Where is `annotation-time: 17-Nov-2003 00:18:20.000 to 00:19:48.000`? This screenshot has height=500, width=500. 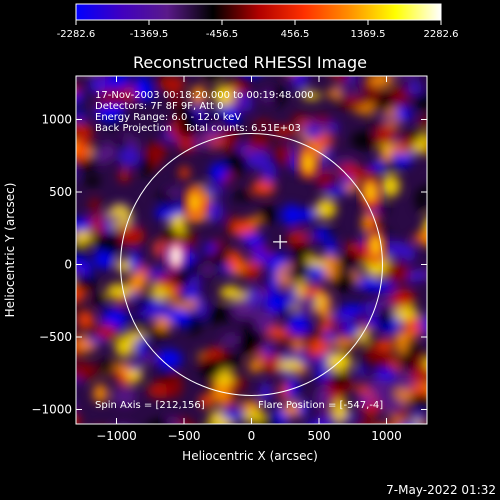 annotation-time: 17-Nov-2003 00:18:20.000 to 00:19:48.000 is located at coordinates (204, 95).